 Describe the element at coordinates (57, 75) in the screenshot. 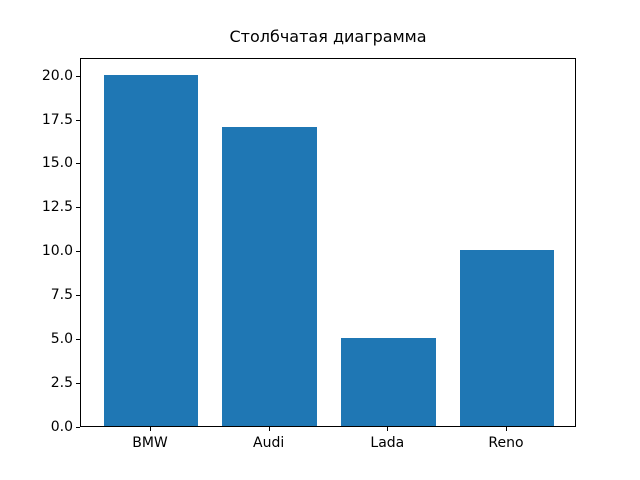

I see `y-tick-label: 20.0` at that location.